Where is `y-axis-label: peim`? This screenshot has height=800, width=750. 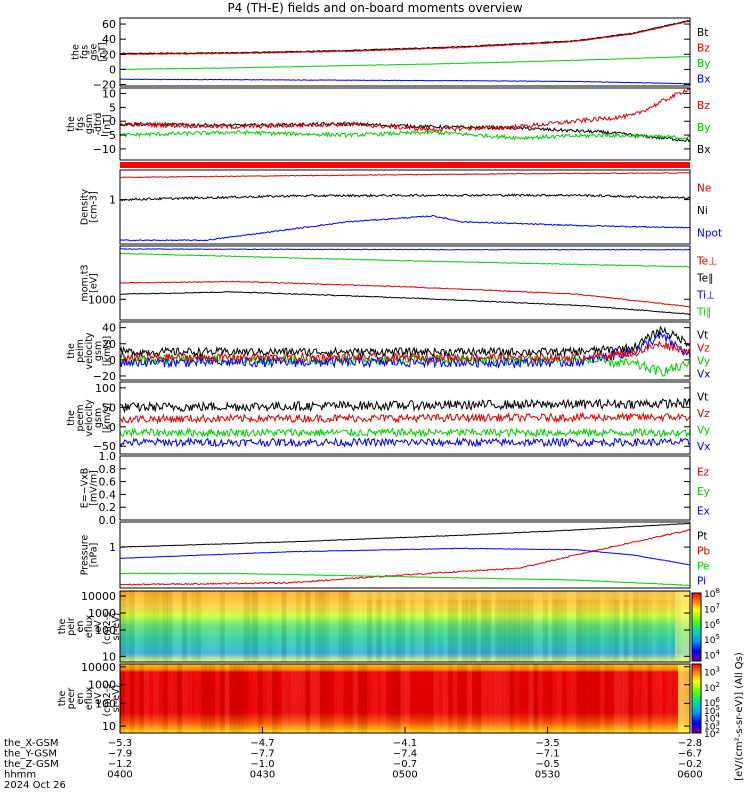
y-axis-label: peim is located at coordinates (80, 351).